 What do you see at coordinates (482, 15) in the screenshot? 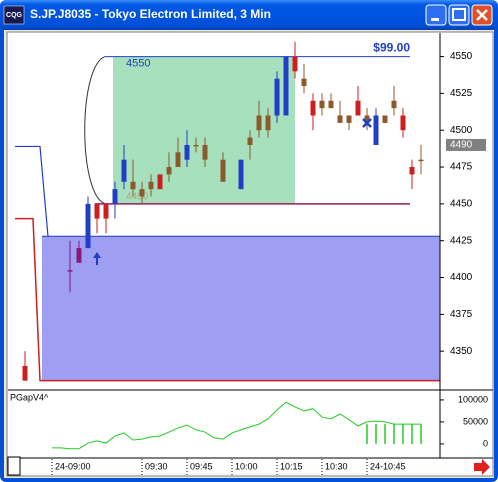
I see `close-icon` at bounding box center [482, 15].